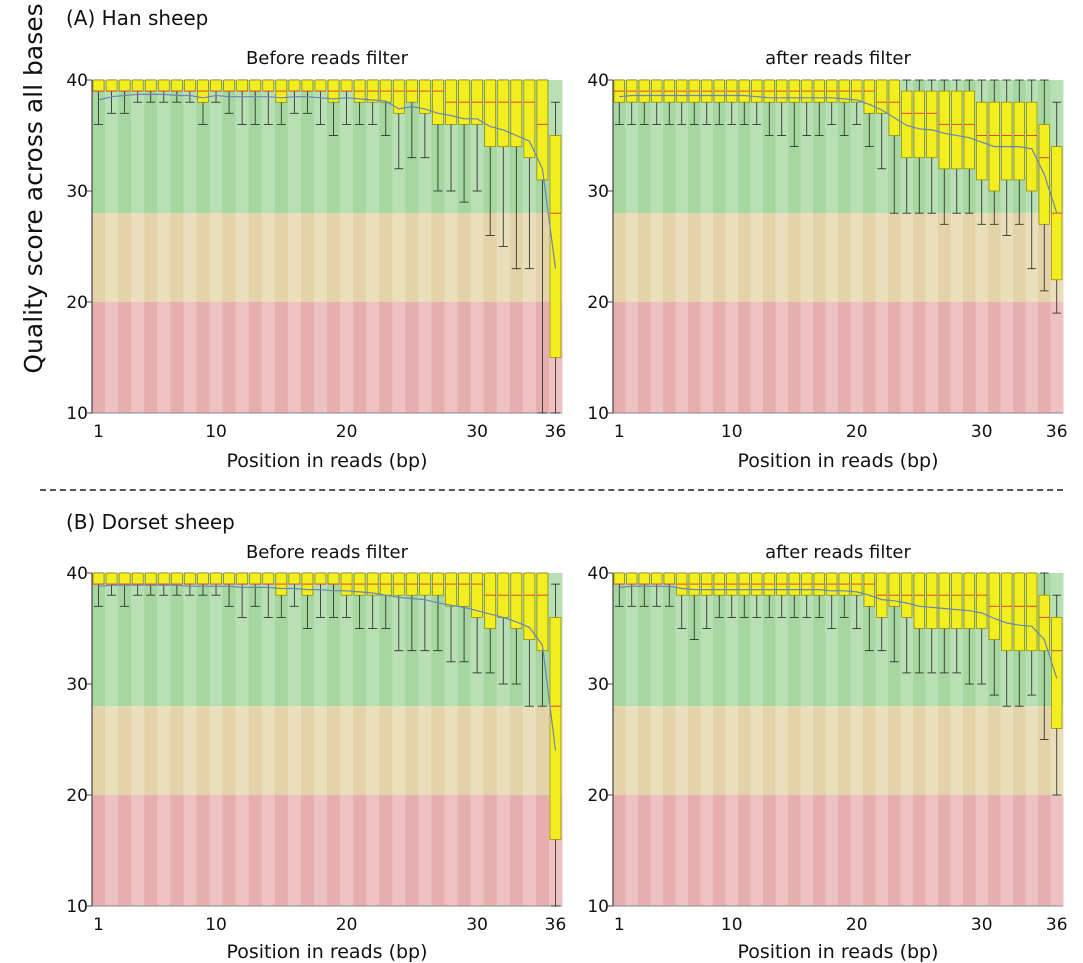 This screenshot has height=963, width=1083. I want to click on y-tick-label: 10, so click(77, 907).